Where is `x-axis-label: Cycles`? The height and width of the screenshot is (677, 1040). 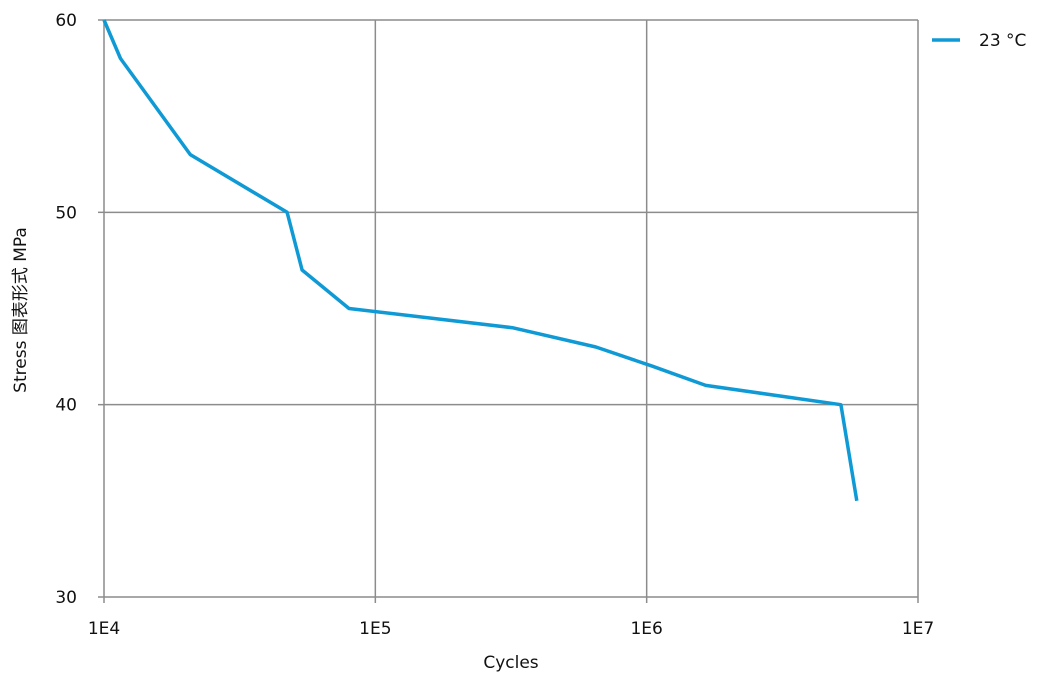
x-axis-label: Cycles is located at coordinates (510, 663).